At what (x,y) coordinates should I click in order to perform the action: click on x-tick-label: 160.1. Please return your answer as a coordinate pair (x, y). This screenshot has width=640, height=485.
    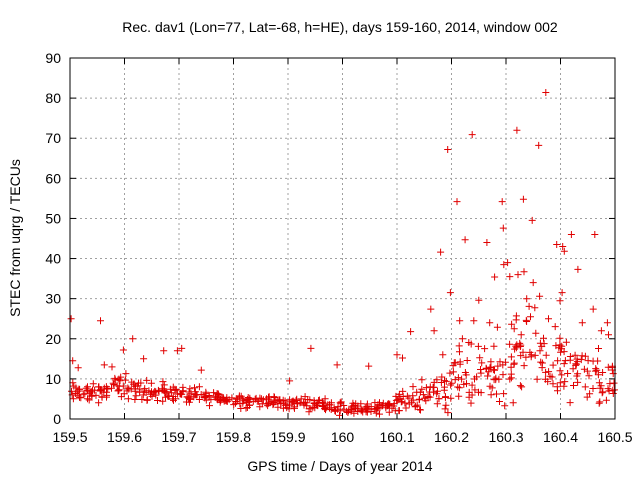
    Looking at the image, I should click on (396, 437).